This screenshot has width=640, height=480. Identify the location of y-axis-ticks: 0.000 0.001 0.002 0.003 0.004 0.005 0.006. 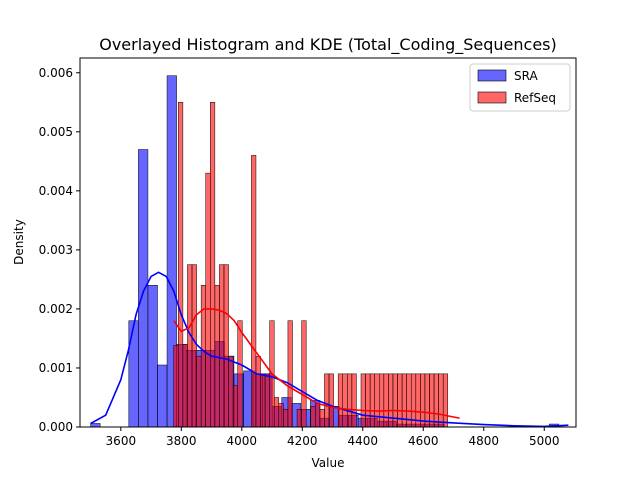
(59, 250).